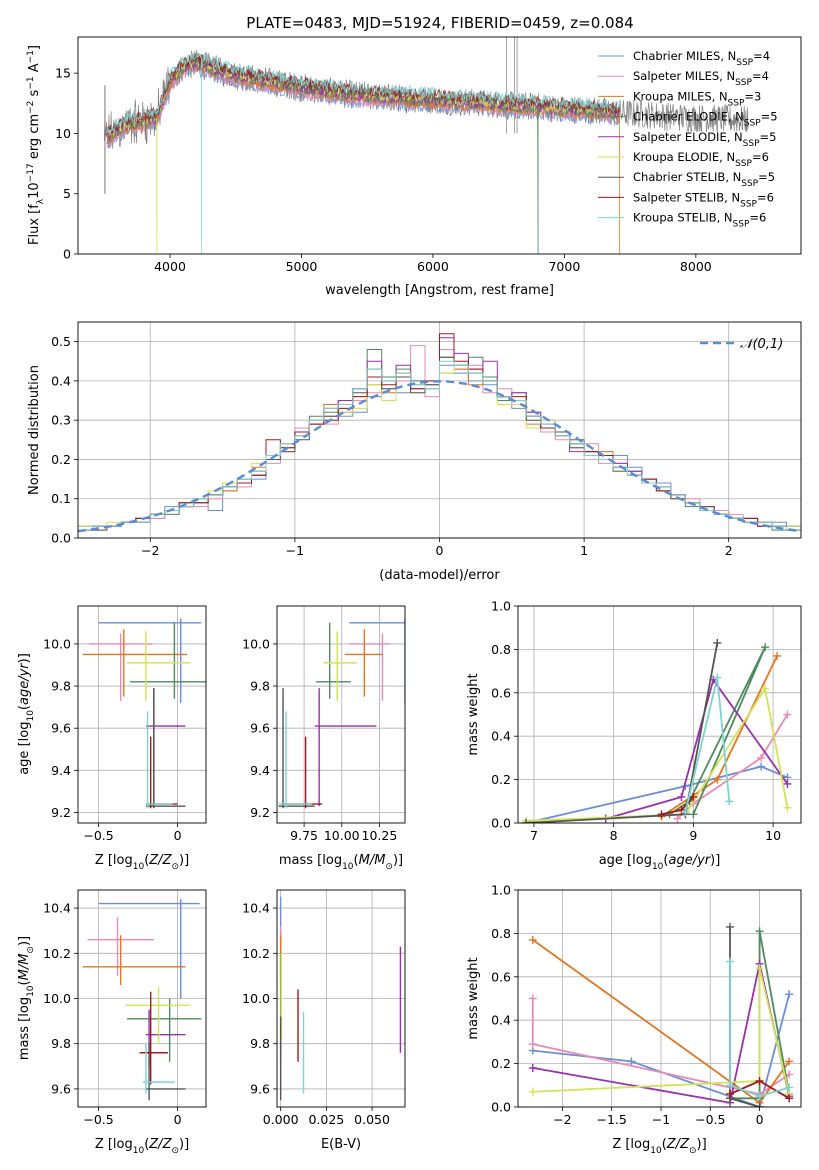  What do you see at coordinates (701, 159) in the screenshot?
I see `legend-entry: Kroupa ELODIE, NSSP=6` at bounding box center [701, 159].